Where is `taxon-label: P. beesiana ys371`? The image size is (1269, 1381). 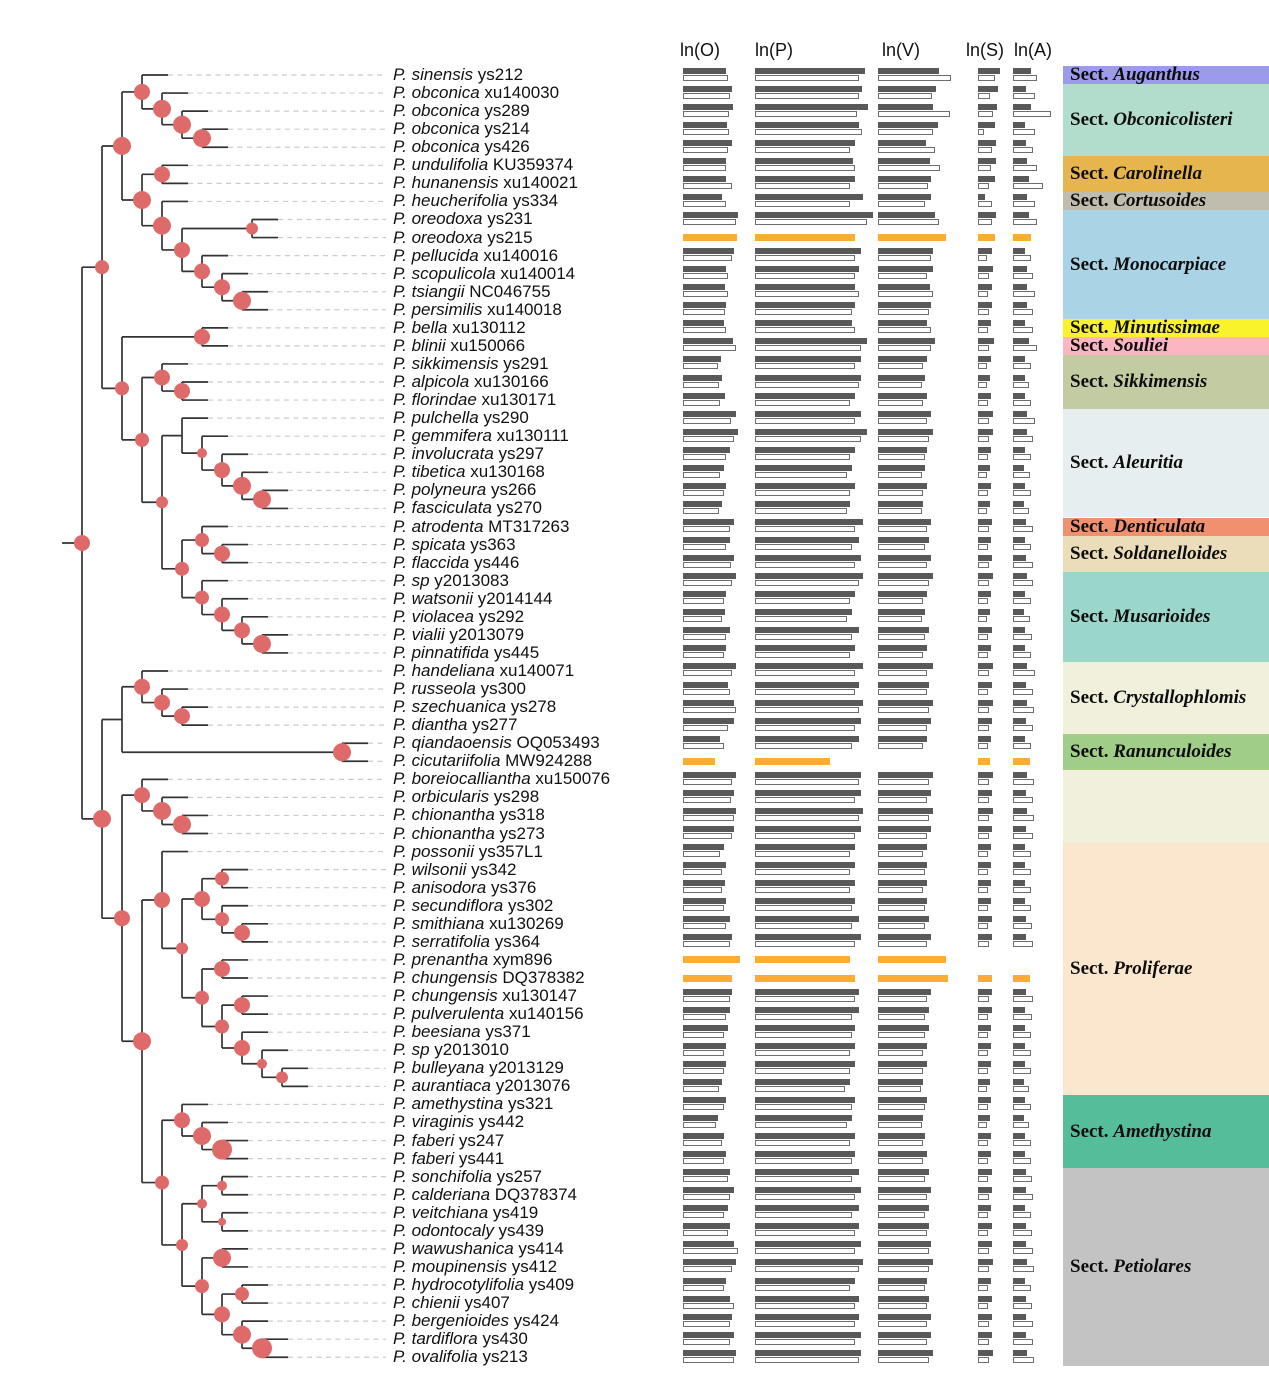 taxon-label: P. beesiana ys371 is located at coordinates (462, 1032).